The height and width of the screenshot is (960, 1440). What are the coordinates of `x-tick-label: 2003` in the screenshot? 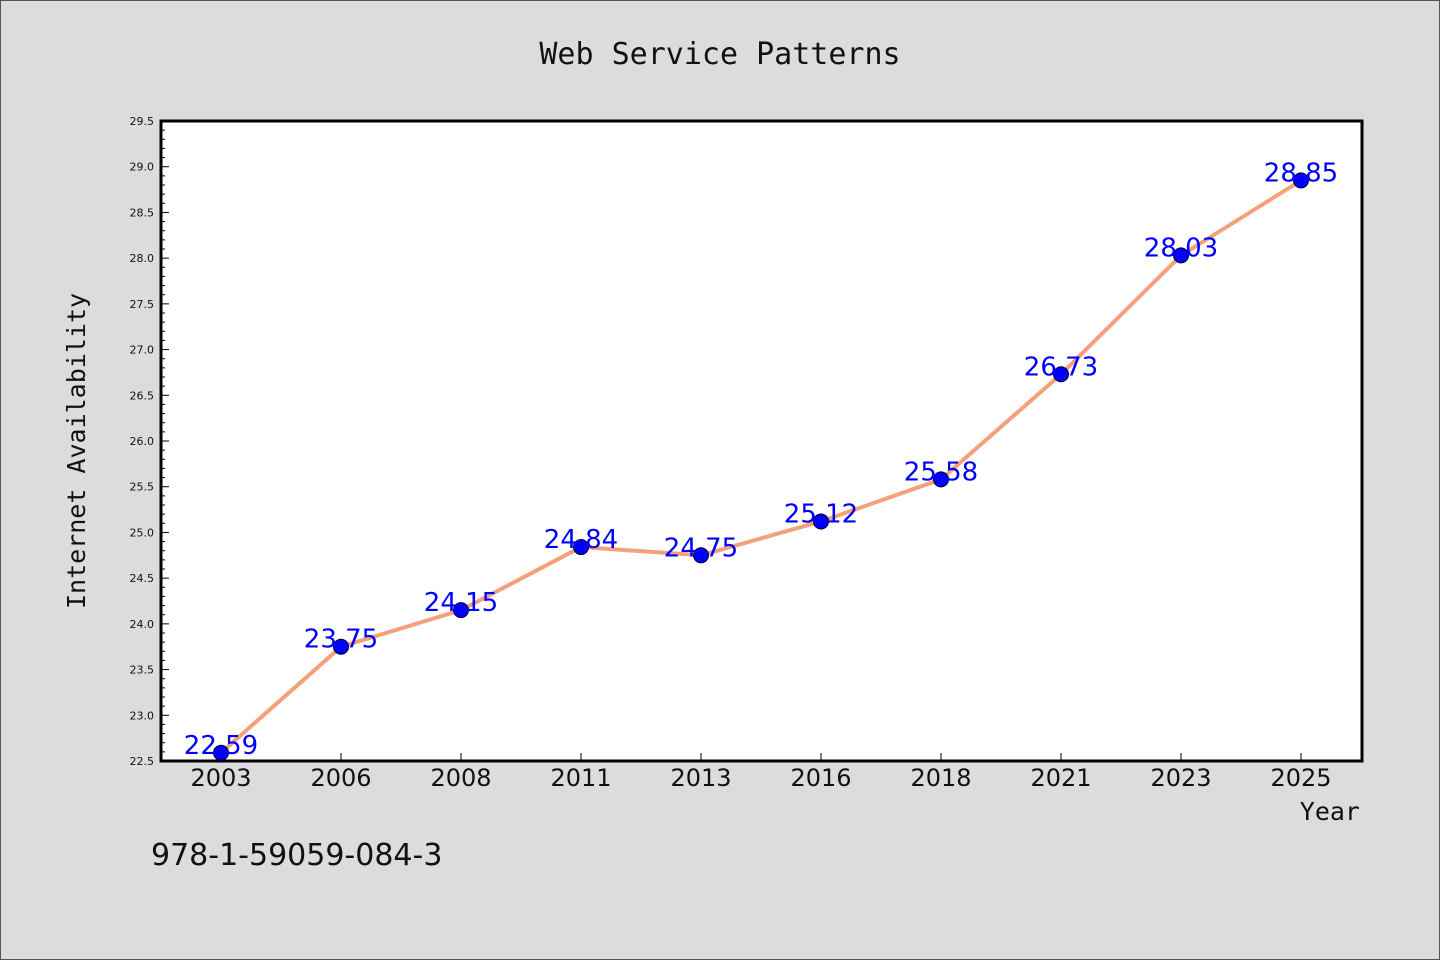 It's located at (220, 778).